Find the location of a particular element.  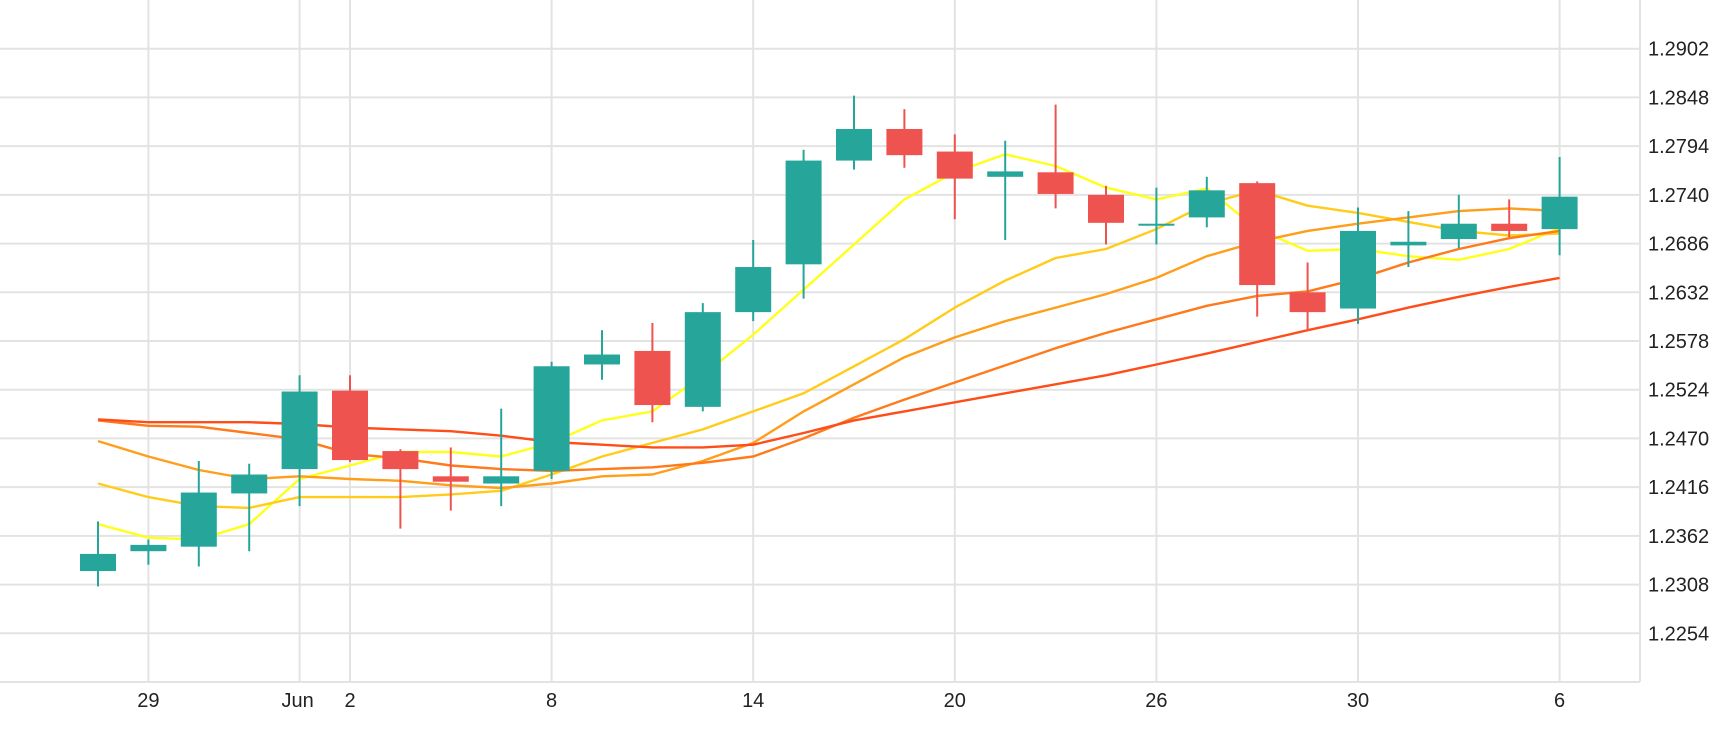

x-tick-label: 2 is located at coordinates (349, 701).